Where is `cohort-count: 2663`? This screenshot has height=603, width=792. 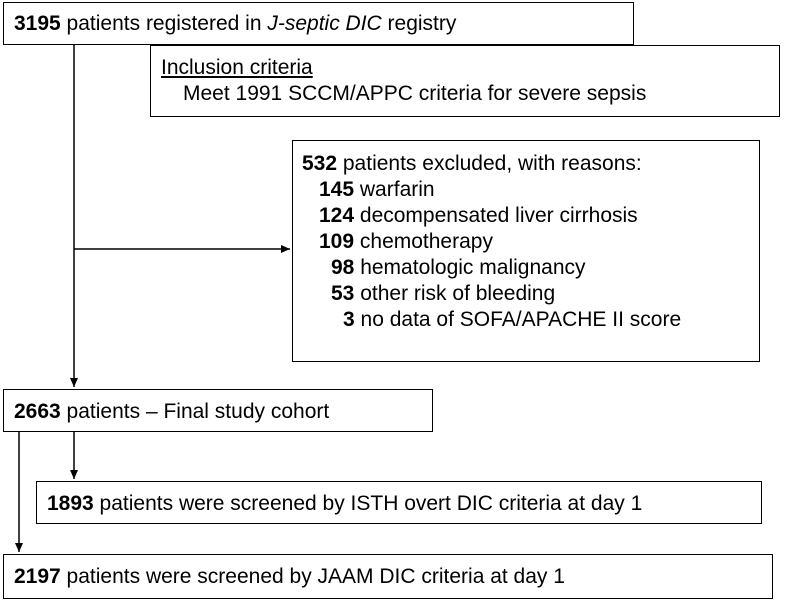 cohort-count: 2663 is located at coordinates (37, 411).